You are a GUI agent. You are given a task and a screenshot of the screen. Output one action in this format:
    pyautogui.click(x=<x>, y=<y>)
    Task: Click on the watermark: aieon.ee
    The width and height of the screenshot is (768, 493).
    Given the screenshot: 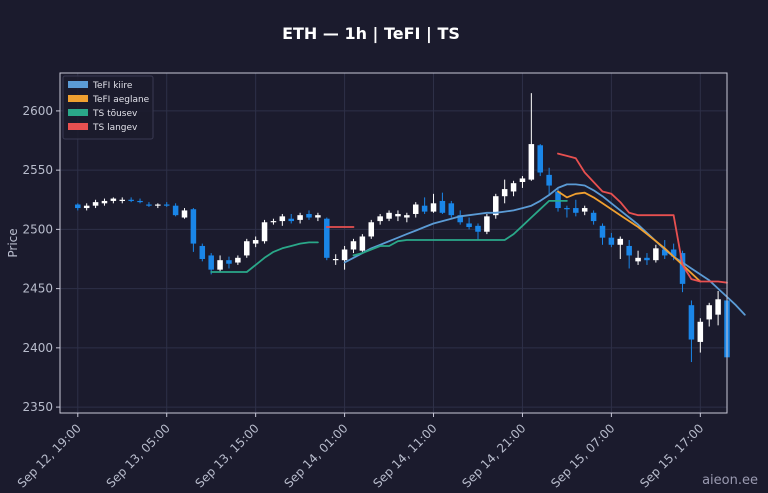 What is the action you would take?
    pyautogui.click(x=730, y=480)
    